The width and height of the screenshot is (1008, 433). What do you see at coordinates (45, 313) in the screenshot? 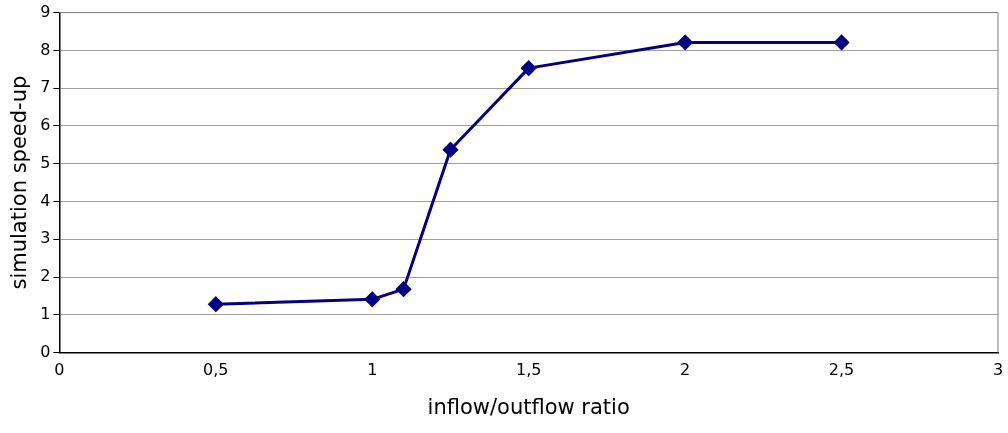
I see `y-tick-label: 1` at bounding box center [45, 313].